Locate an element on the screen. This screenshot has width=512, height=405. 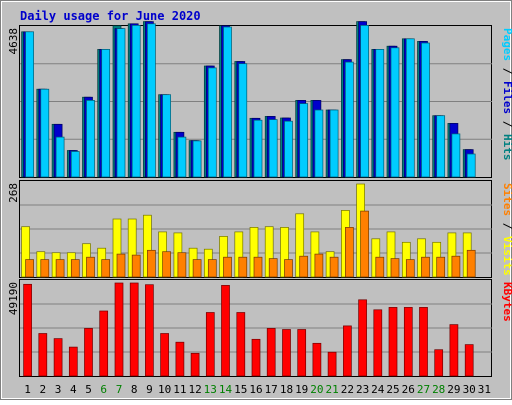
x-label-day-19: 19 is located at coordinates (301, 389).